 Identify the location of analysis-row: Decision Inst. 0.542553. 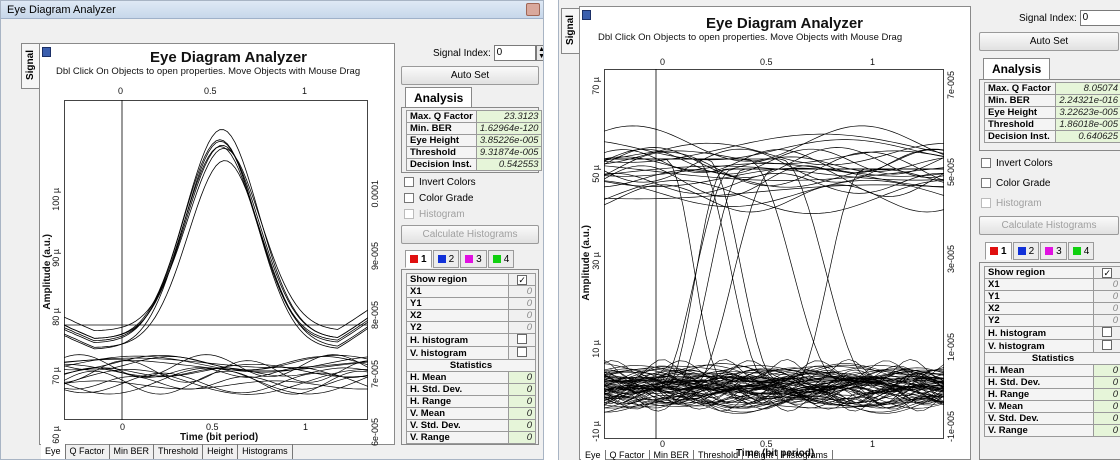
(474, 164).